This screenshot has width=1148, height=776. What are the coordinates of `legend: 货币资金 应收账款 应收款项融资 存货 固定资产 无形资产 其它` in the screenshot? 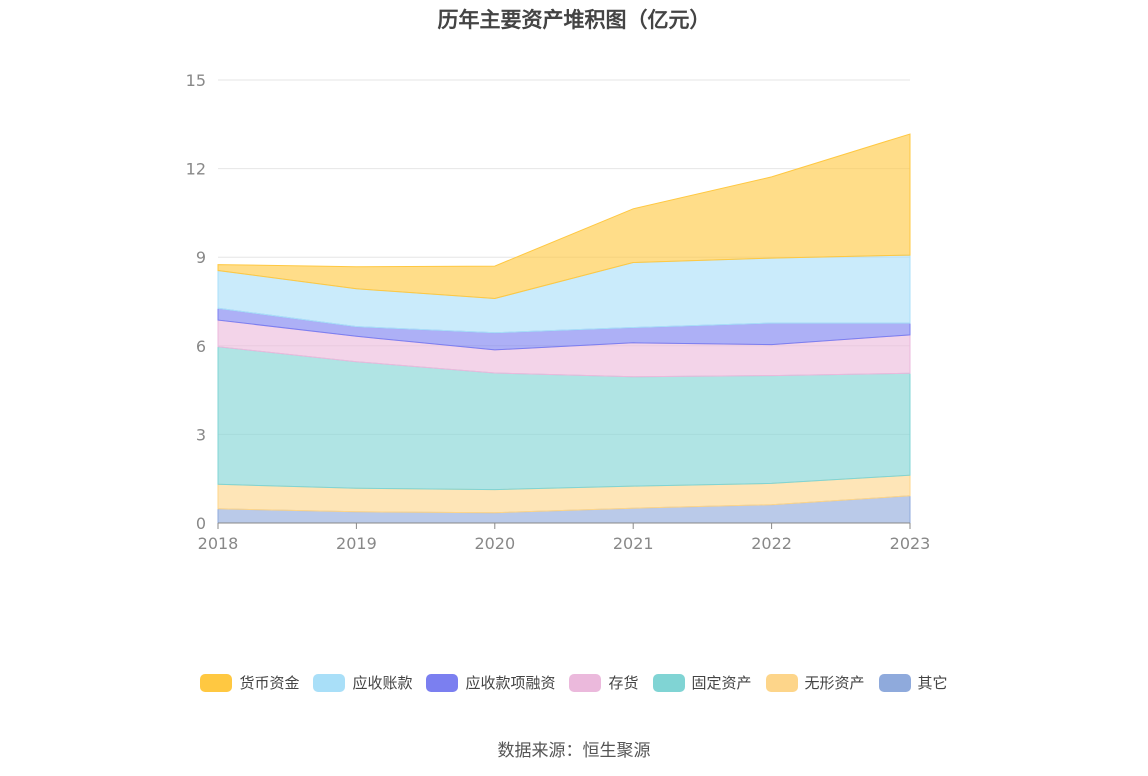 It's located at (574, 682).